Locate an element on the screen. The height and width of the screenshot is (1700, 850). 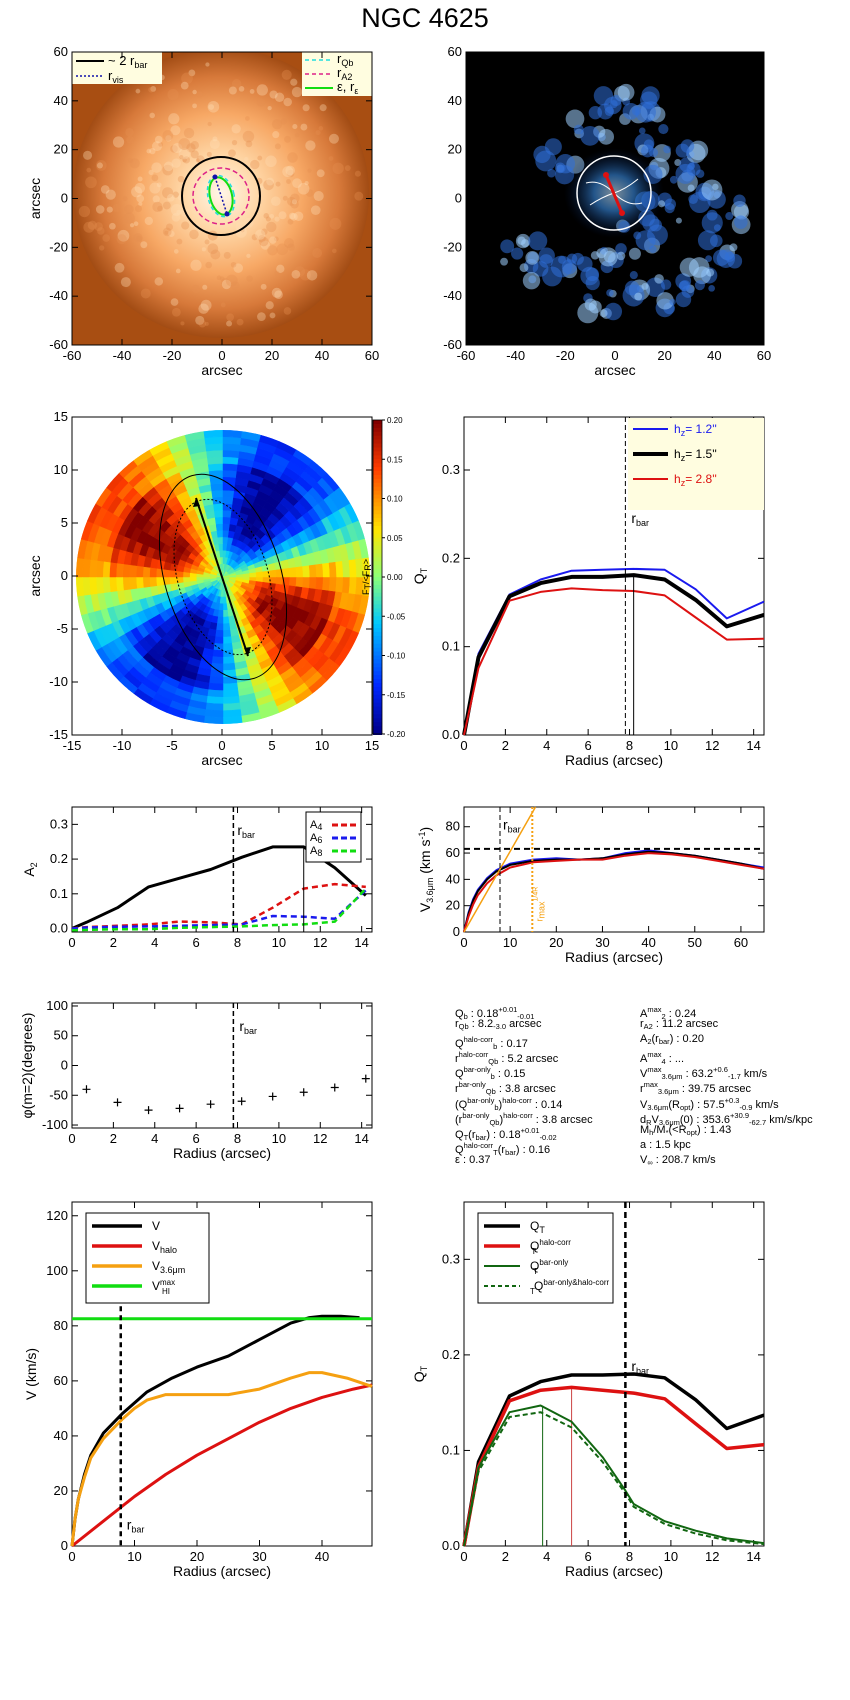
info-row: QT(rbar) : 0.18+0.01-0.02 is located at coordinates (506, 1133).